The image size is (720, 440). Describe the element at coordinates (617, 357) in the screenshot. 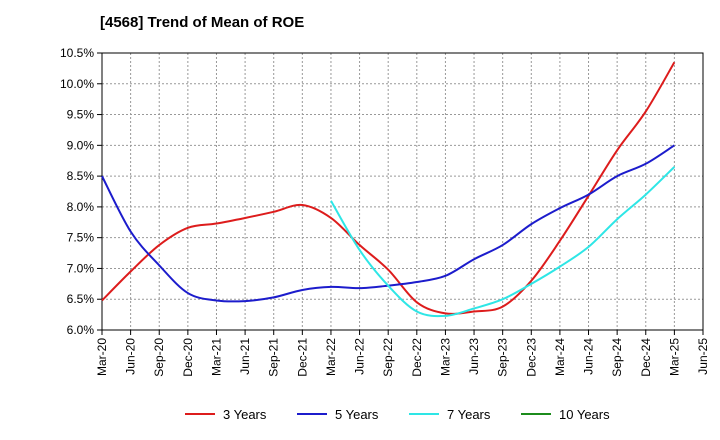

I see `x-tick-label: Sep-24` at that location.